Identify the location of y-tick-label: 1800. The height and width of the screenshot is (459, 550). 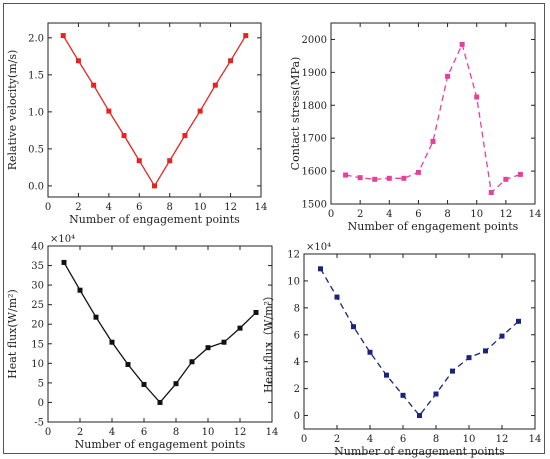
(314, 106).